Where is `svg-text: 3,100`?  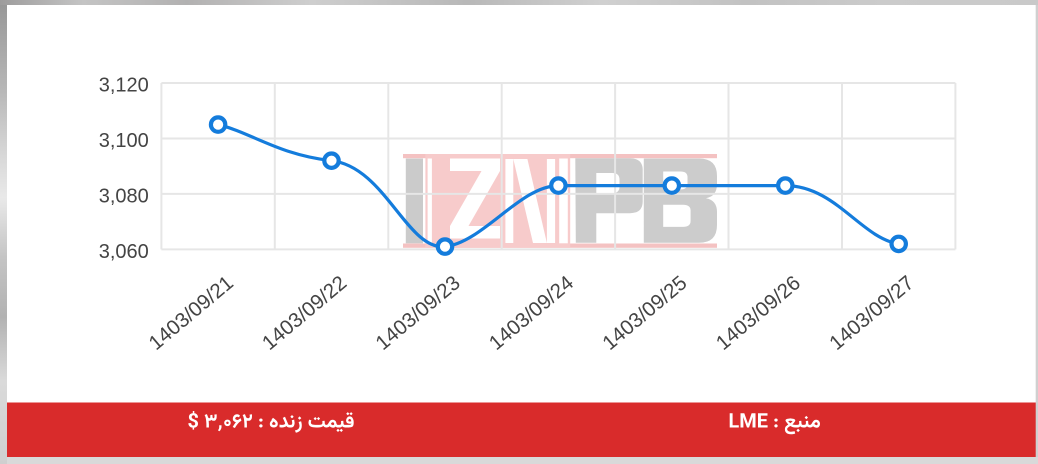
svg-text: 3,100 is located at coordinates (124, 141).